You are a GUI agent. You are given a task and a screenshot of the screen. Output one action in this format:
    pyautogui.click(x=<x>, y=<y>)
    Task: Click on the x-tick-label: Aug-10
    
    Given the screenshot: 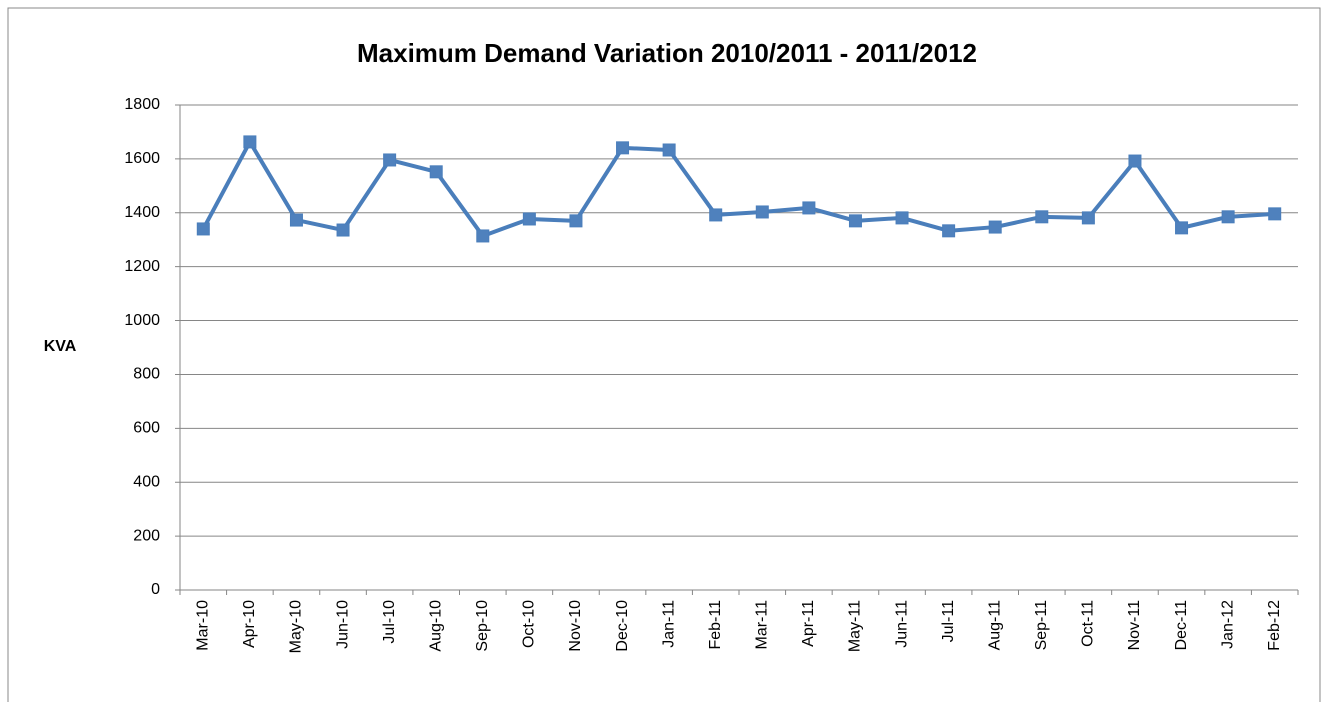 What is the action you would take?
    pyautogui.click(x=435, y=626)
    